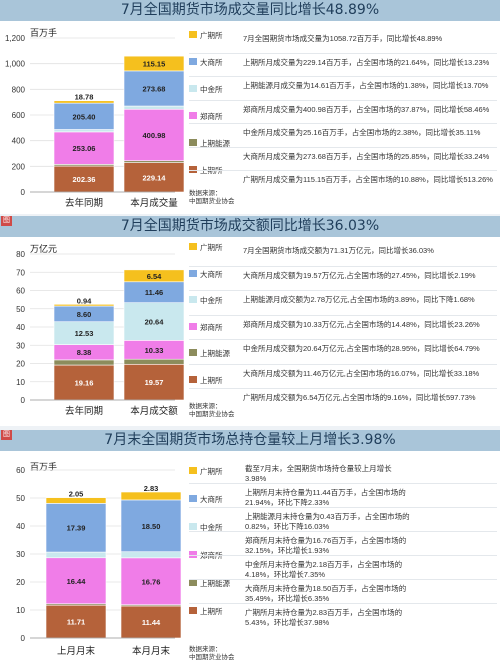 The image size is (500, 664). Describe the element at coordinates (366, 85) in the screenshot. I see `description-line: 上期能源月成交量为14.61百万手，占全国市场的1.38%，同比增长13.70%` at that location.